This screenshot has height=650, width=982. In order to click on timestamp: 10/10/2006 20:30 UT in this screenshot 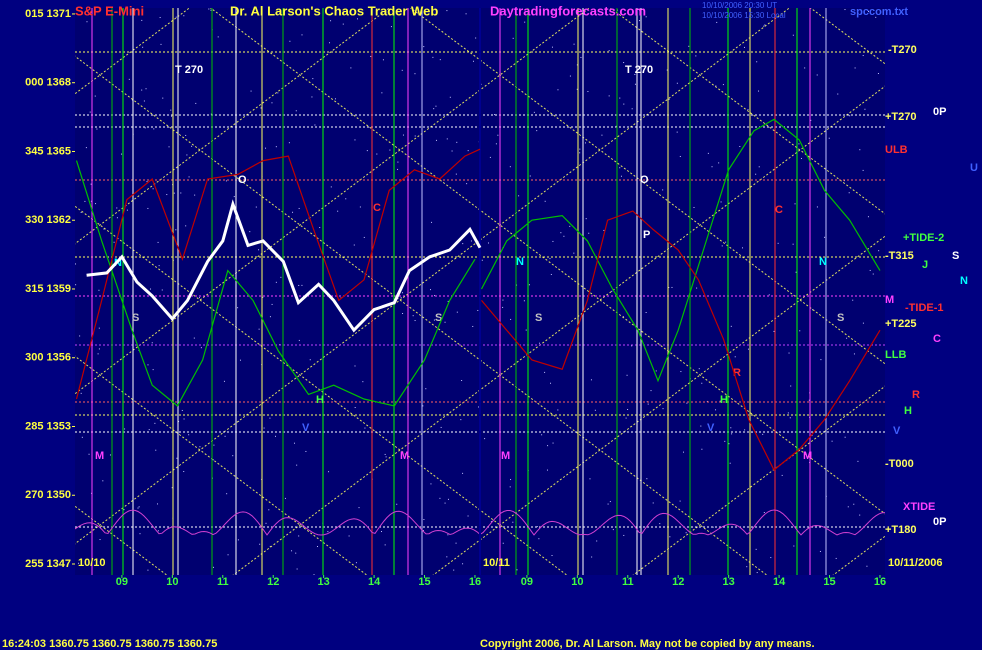, I will do `click(739, 5)`.